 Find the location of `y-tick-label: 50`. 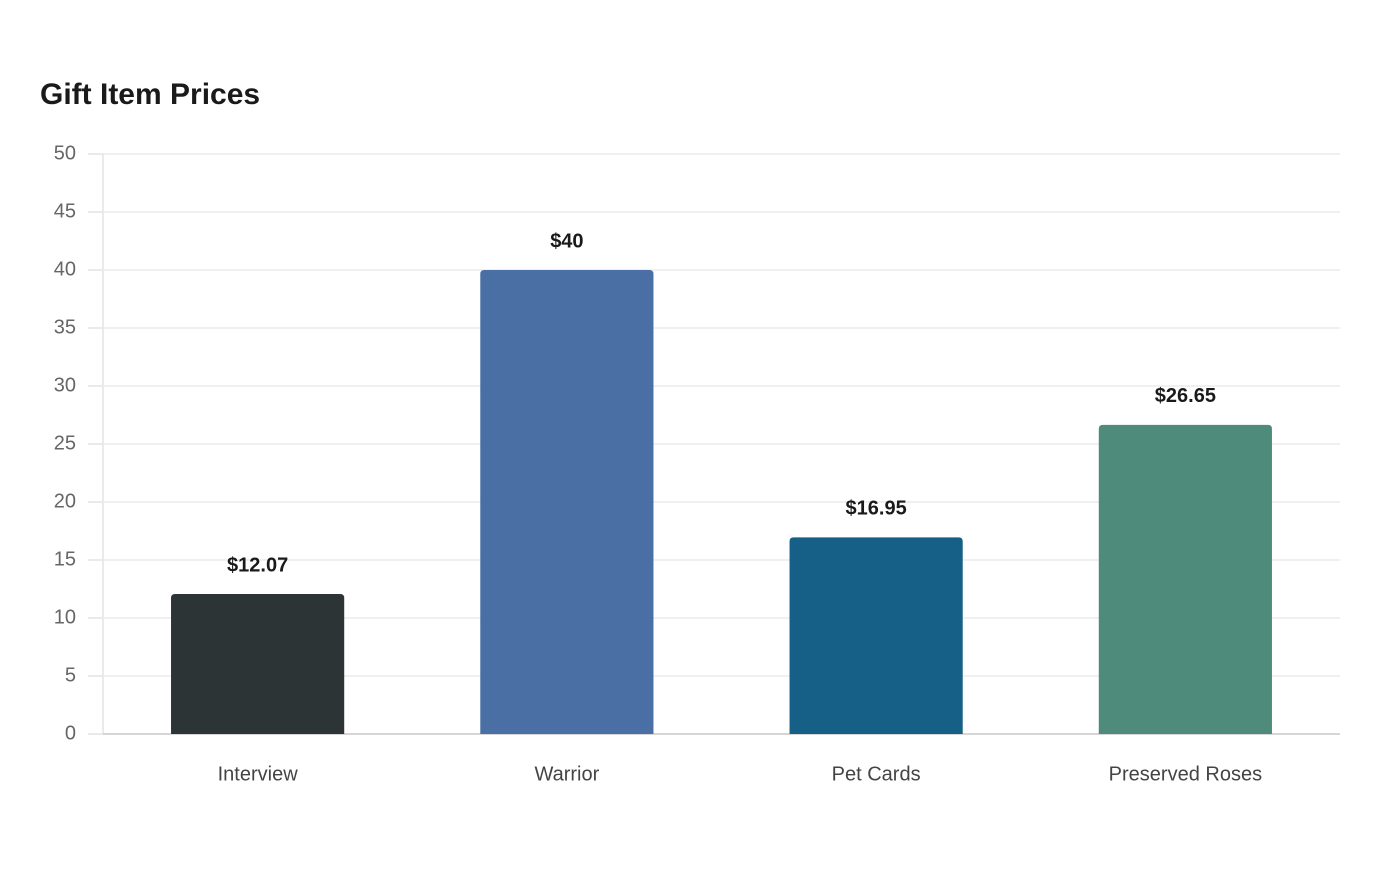

y-tick-label: 50 is located at coordinates (65, 153).